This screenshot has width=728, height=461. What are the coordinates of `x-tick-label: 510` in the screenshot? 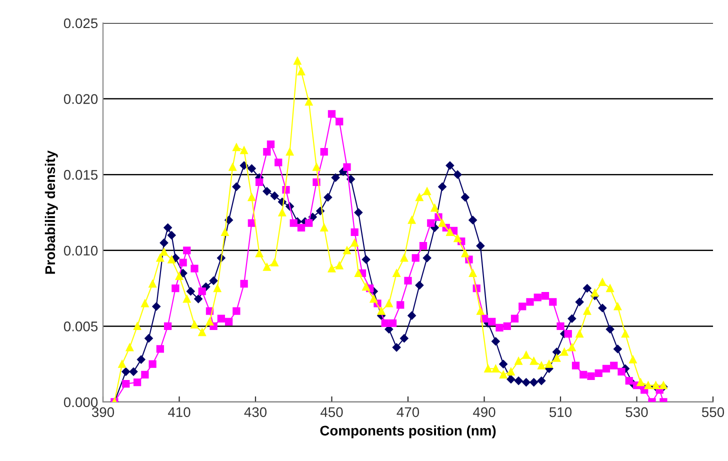 It's located at (560, 412).